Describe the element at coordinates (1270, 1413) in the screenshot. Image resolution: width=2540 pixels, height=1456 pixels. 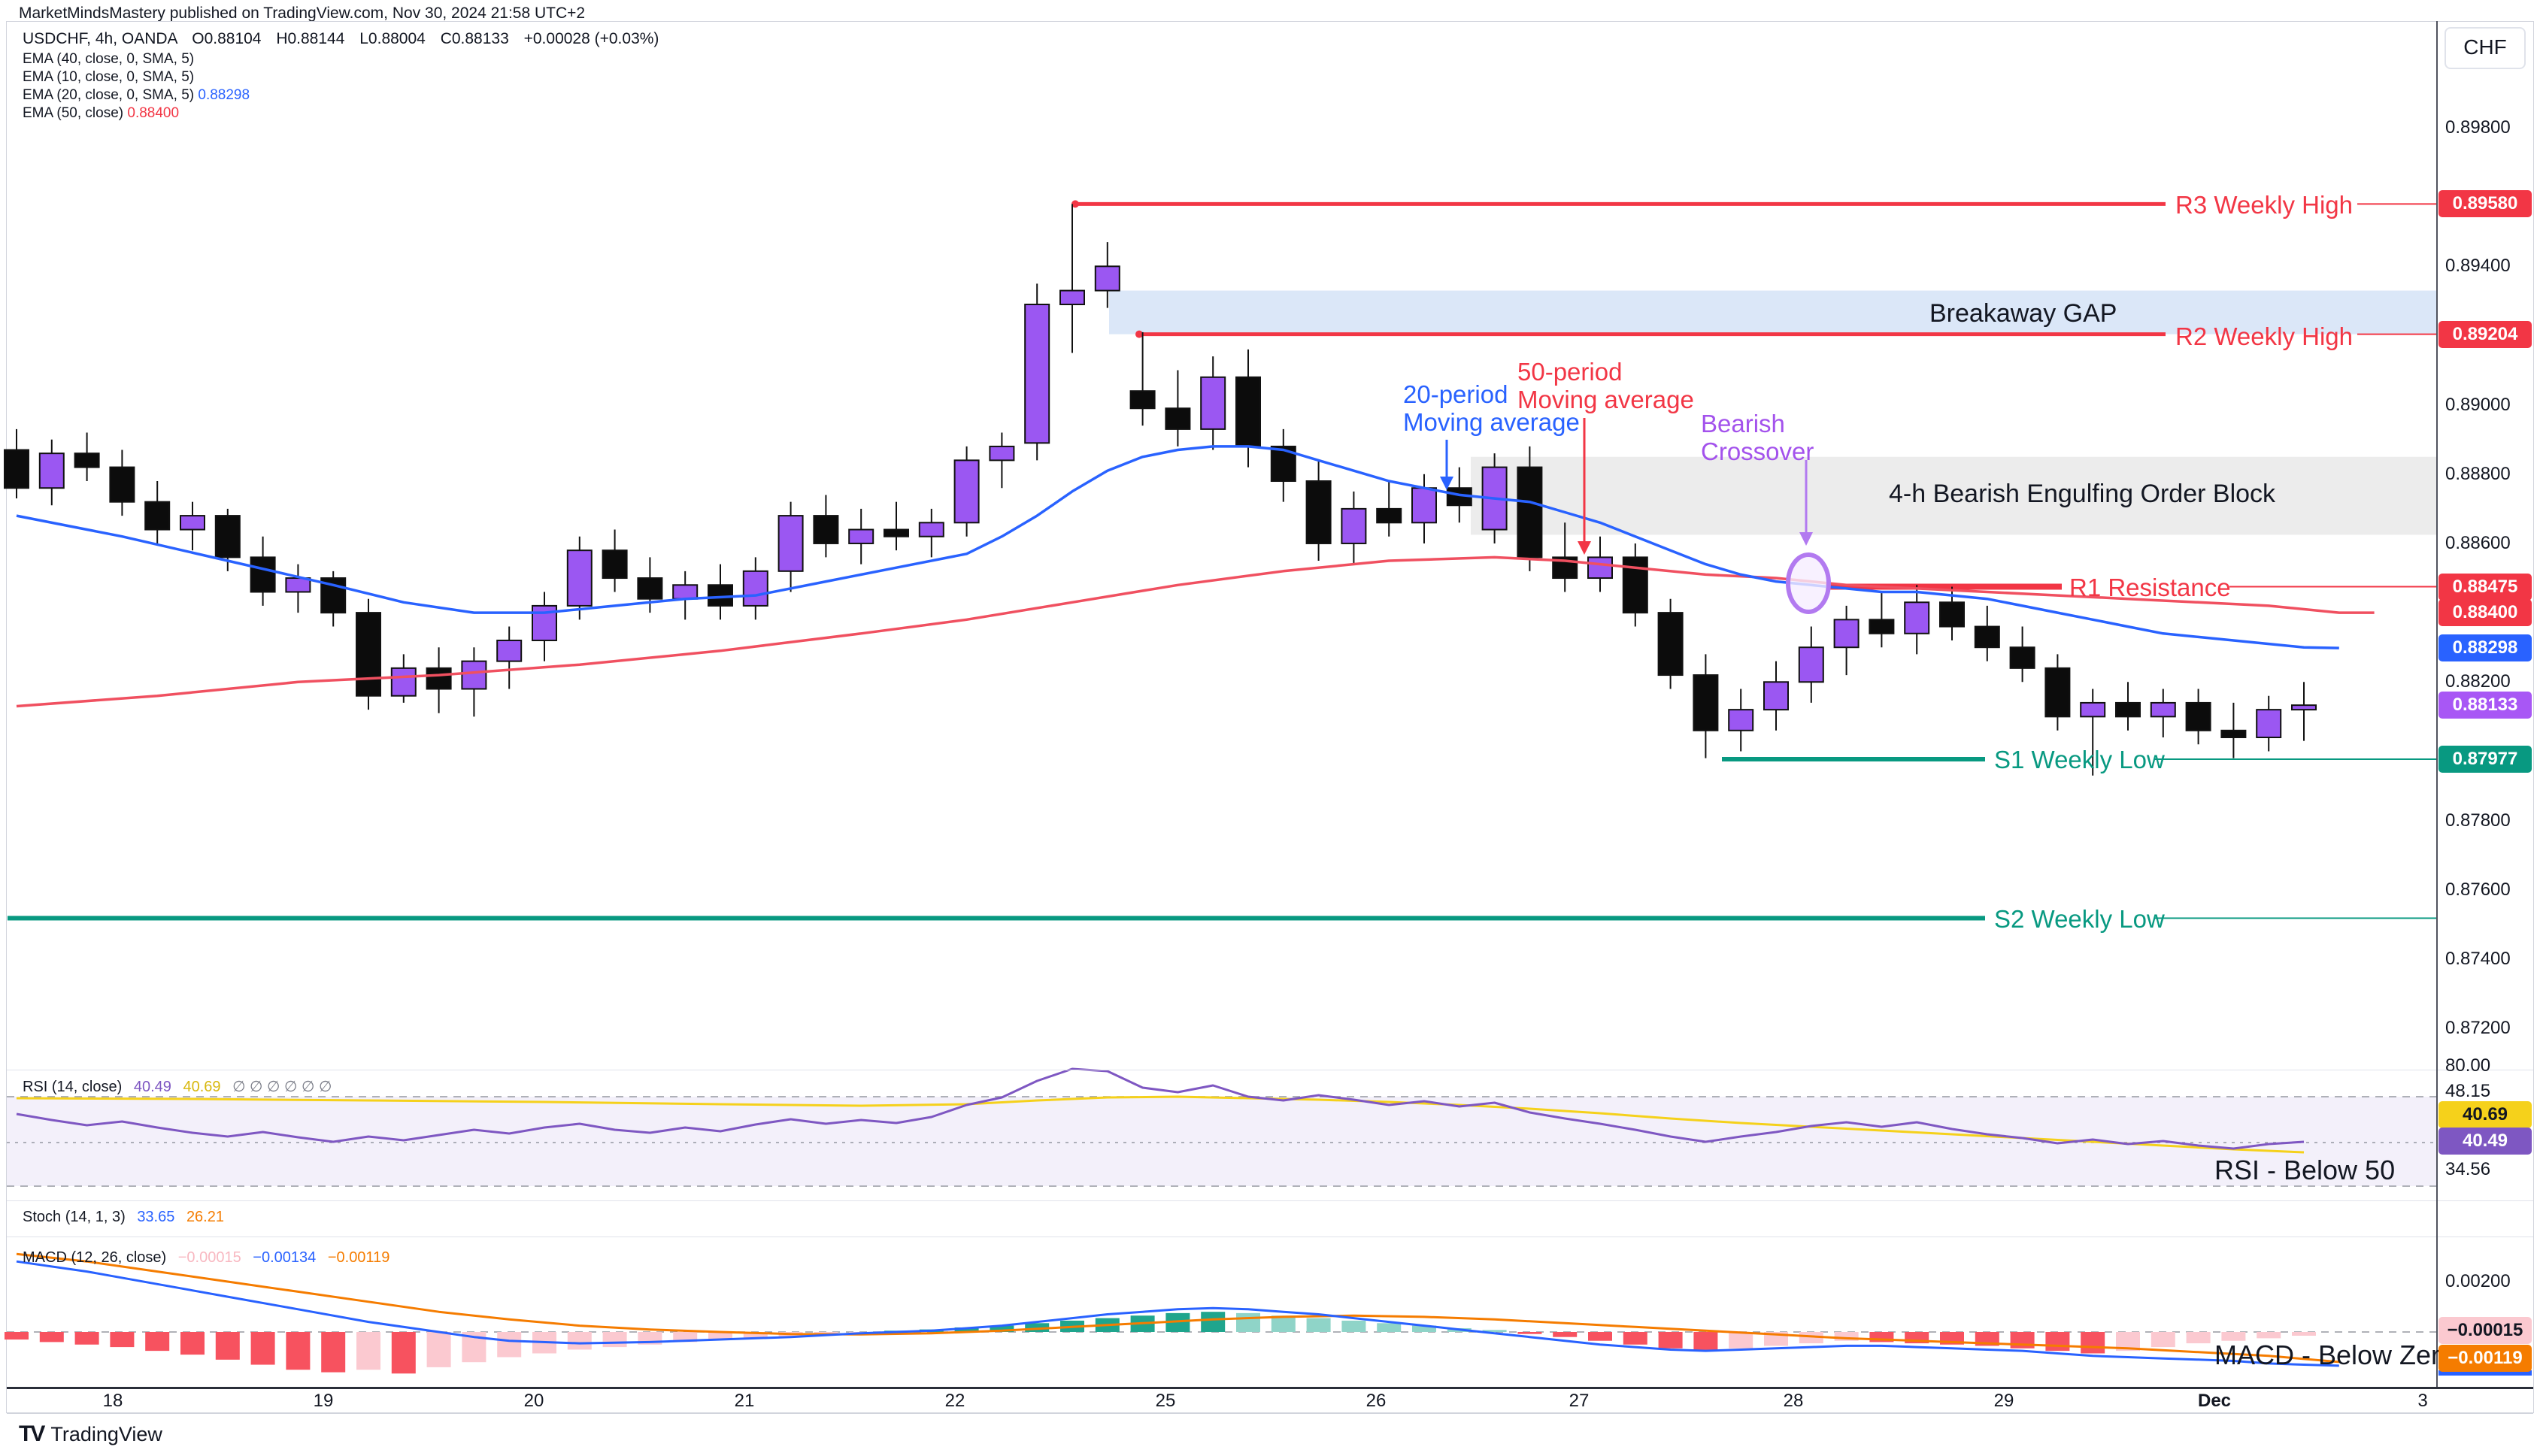
I see `footer-divider` at that location.